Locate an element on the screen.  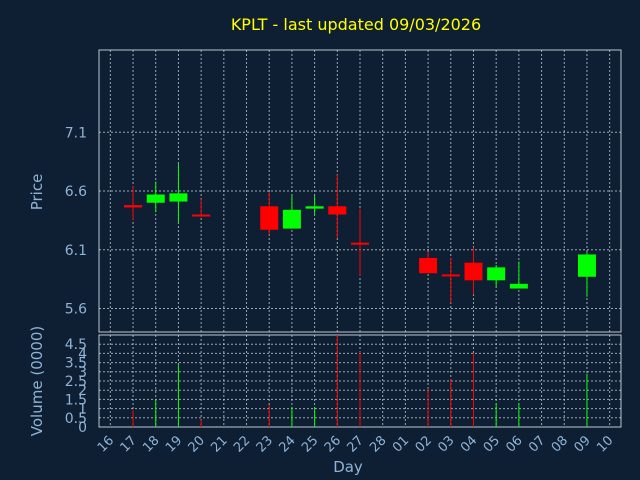
volume-tick-label: 4.5 is located at coordinates (76, 345).